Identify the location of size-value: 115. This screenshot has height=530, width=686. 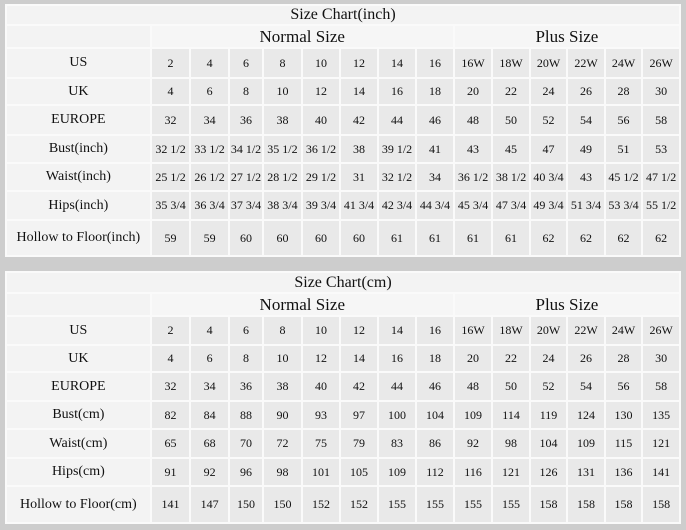
(623, 443).